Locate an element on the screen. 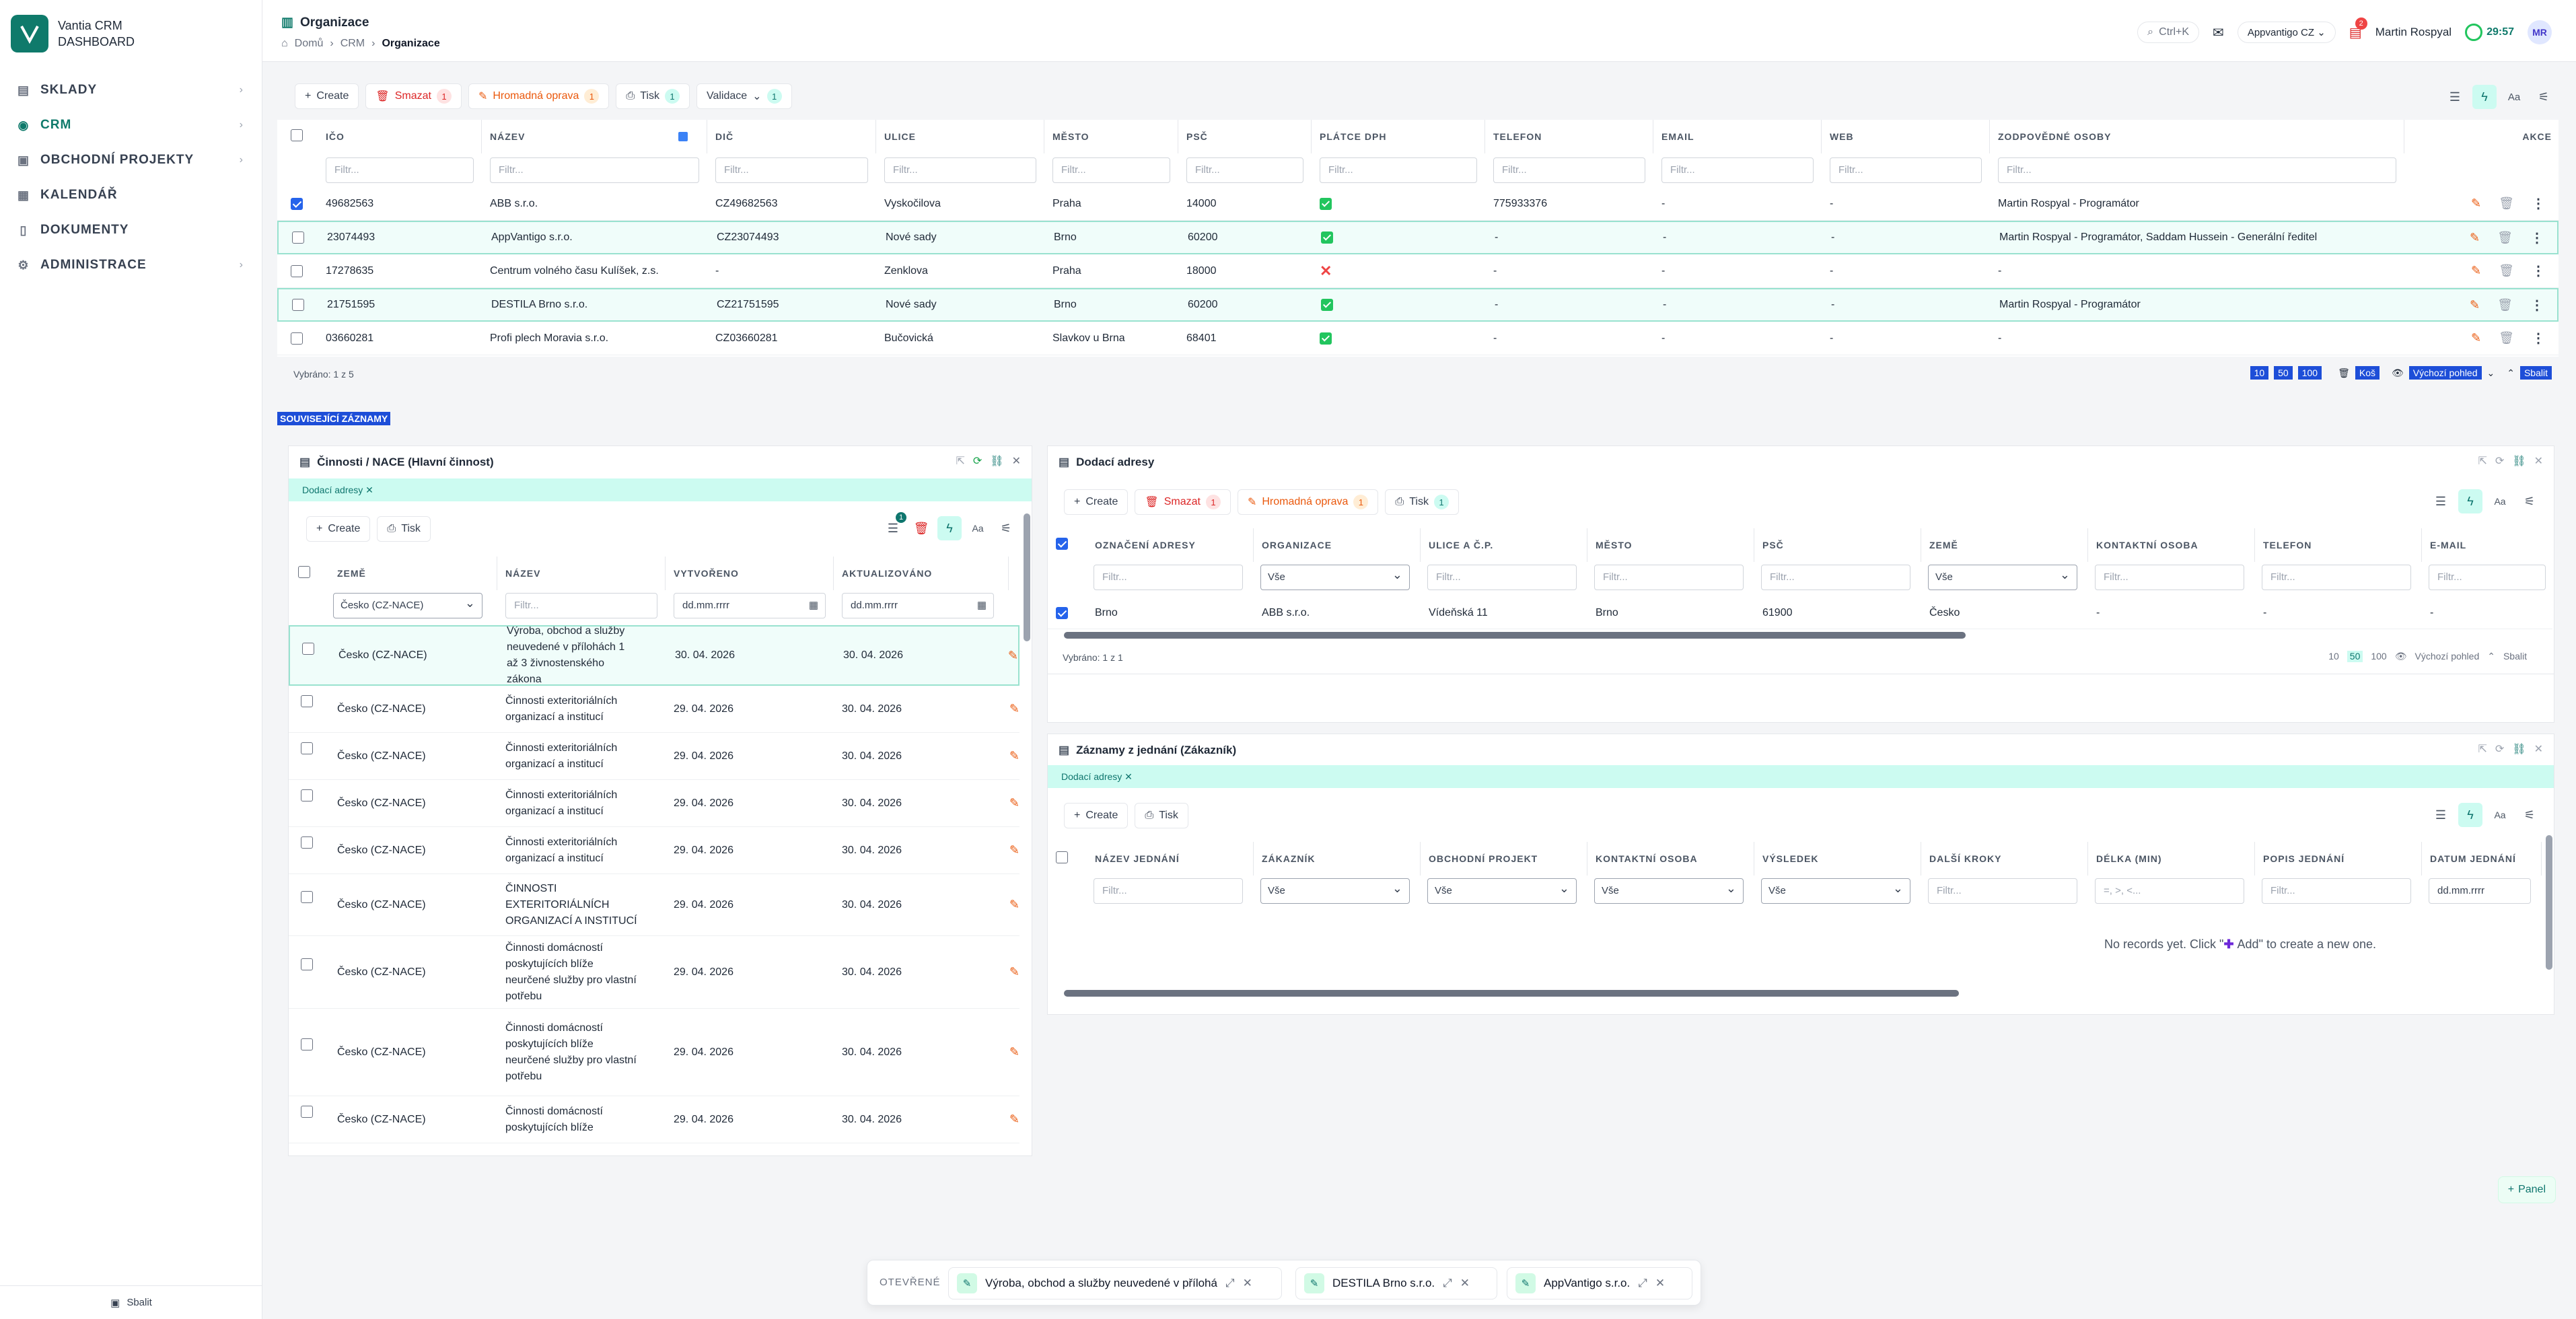 Image resolution: width=2576 pixels, height=1319 pixels. addresses-create-button: + Create is located at coordinates (1096, 502).